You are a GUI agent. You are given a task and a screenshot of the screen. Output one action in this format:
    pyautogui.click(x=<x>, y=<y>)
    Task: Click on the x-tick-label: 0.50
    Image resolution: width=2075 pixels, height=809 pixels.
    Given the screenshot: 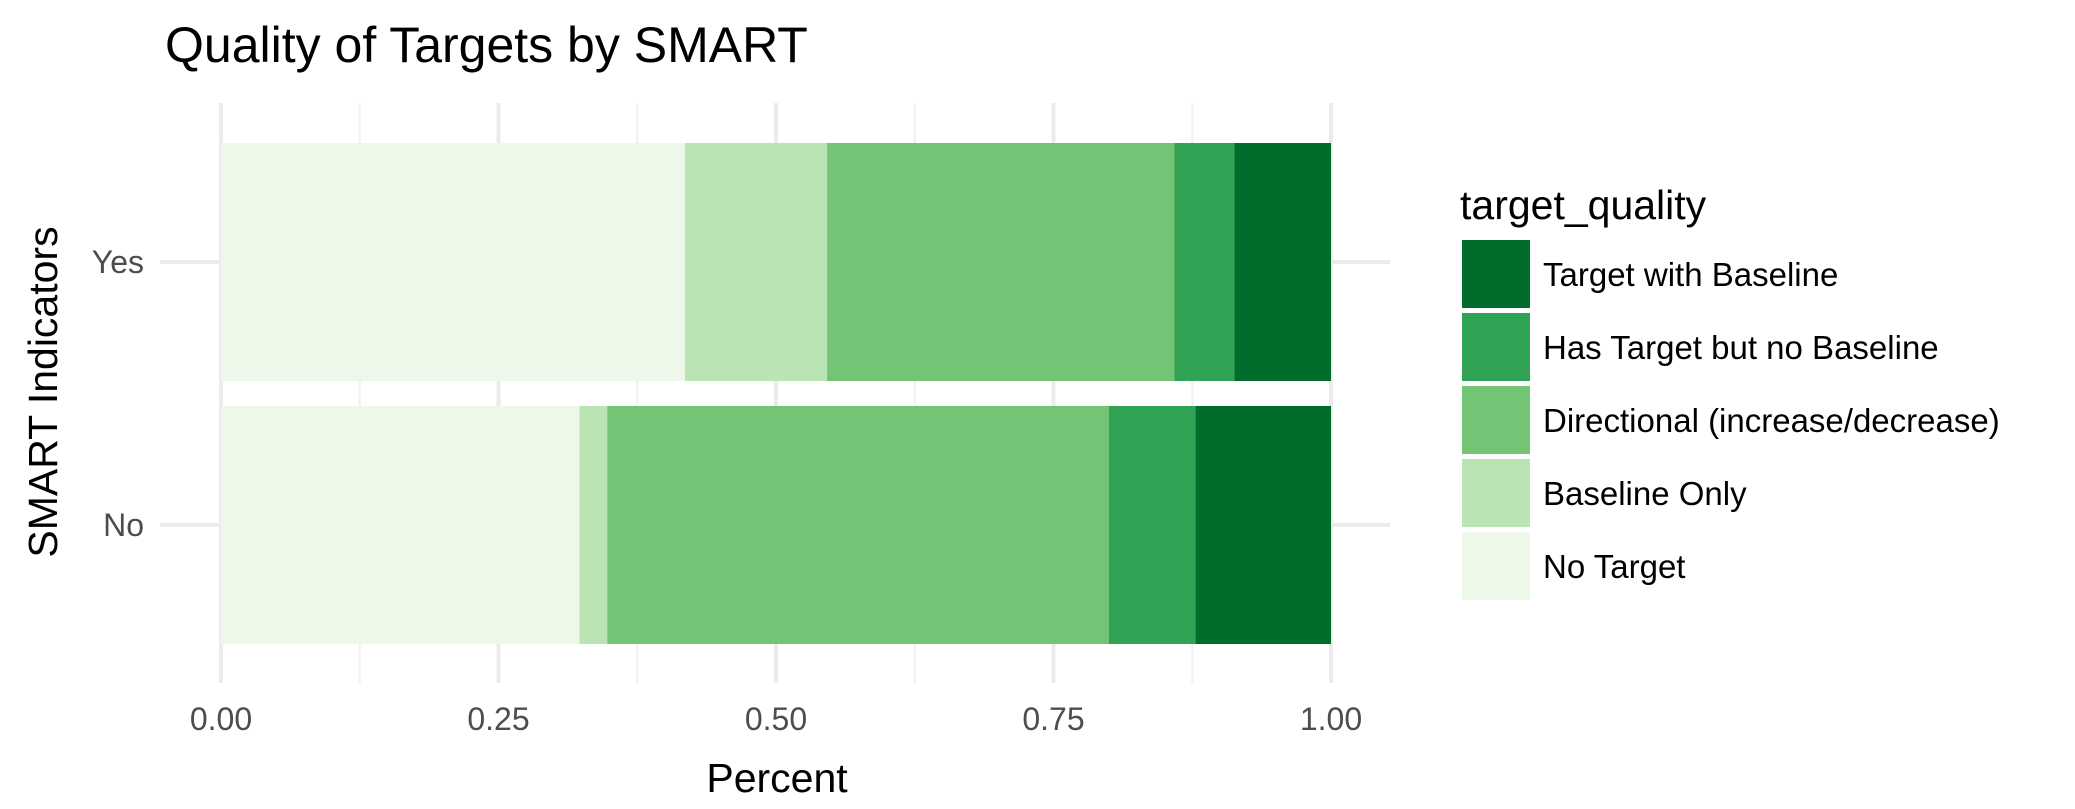 What is the action you would take?
    pyautogui.click(x=776, y=719)
    